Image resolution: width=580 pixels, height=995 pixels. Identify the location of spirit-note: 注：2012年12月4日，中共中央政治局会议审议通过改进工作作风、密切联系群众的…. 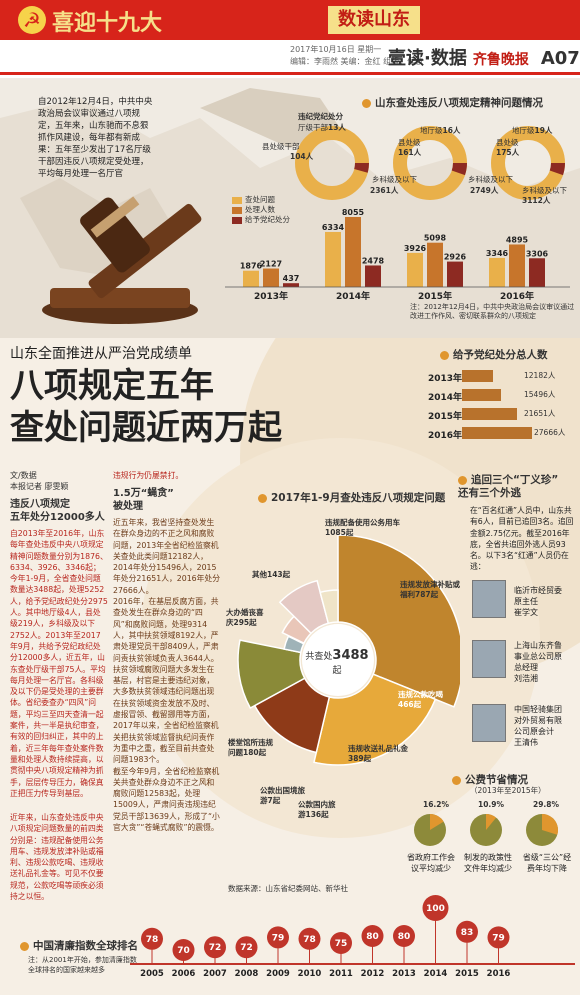
(492, 311).